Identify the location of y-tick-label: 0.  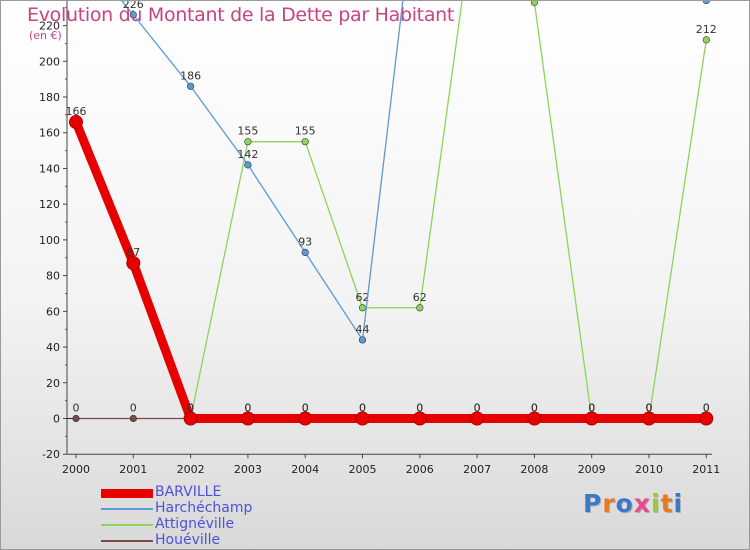
(56, 419).